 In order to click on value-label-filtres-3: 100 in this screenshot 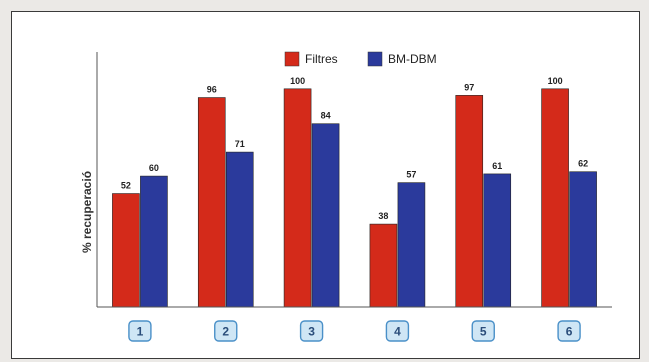, I will do `click(297, 81)`.